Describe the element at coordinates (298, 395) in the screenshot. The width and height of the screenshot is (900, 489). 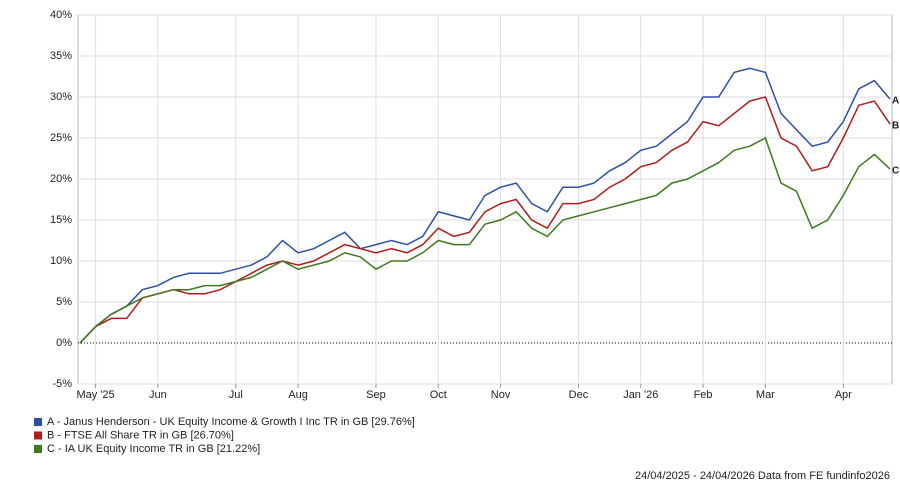
I see `x-tick-label: Aug` at that location.